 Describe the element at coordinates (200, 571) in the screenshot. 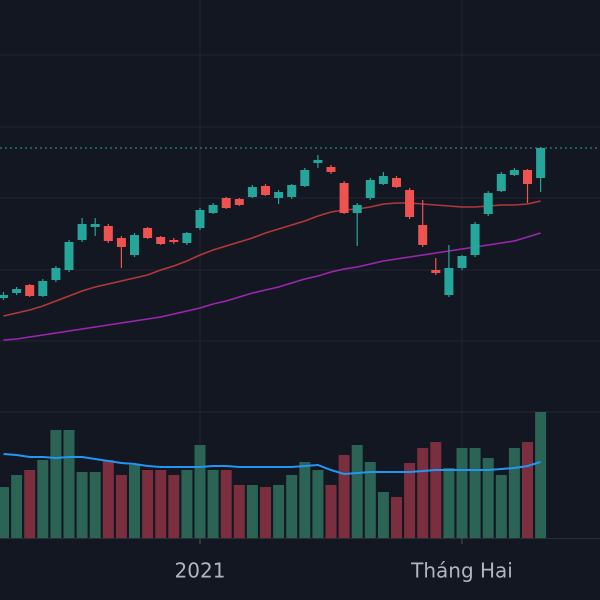

I see `x-tick-label: 2021` at that location.